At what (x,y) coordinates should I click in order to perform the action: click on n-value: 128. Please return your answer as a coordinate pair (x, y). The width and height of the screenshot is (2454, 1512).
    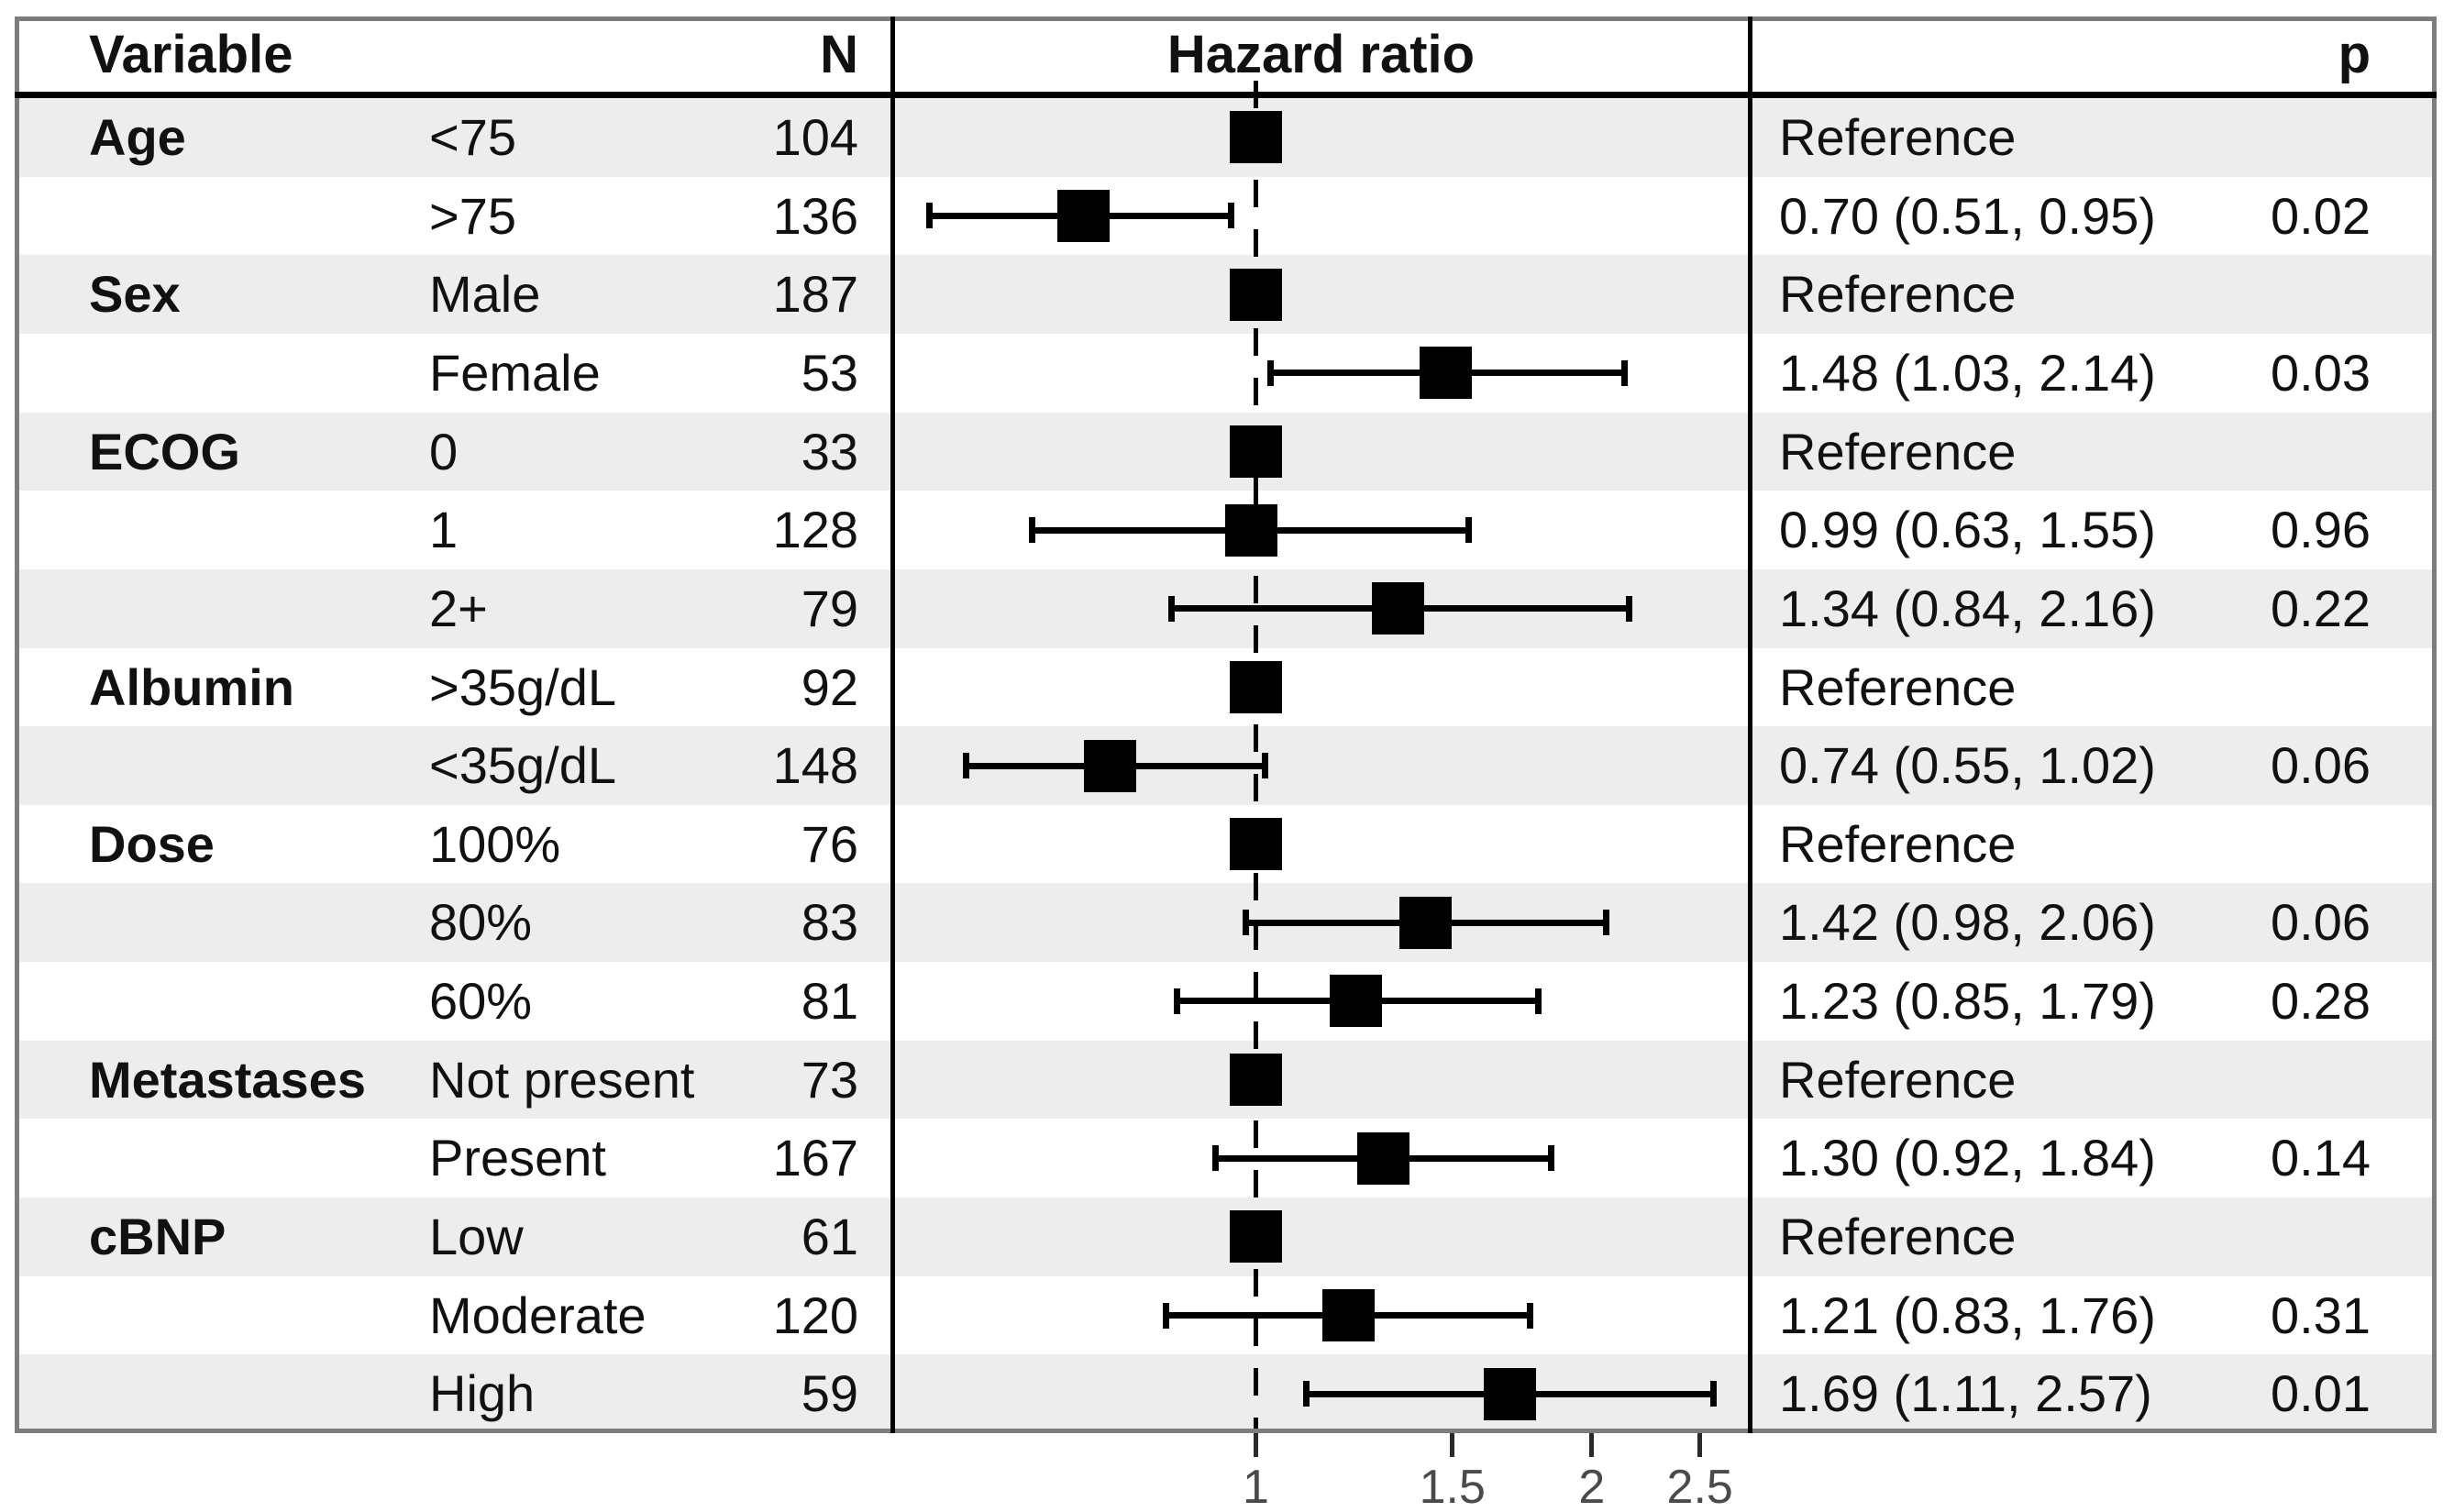
    Looking at the image, I should click on (815, 530).